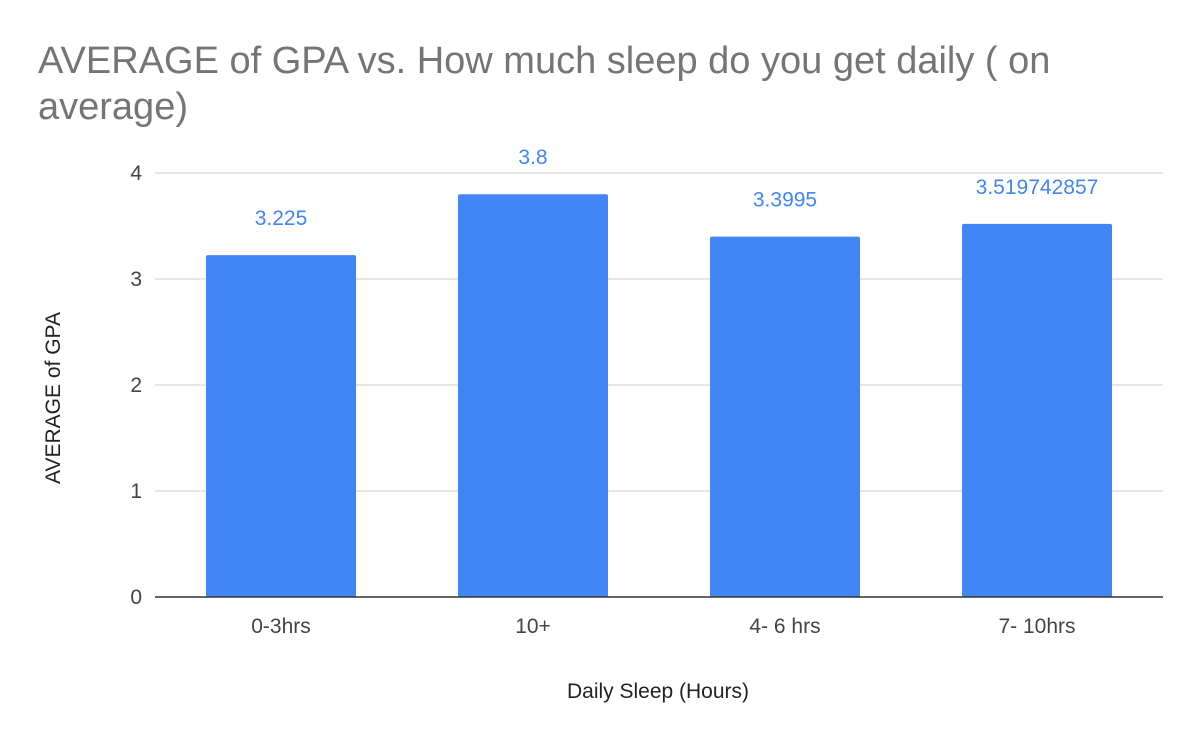  What do you see at coordinates (658, 691) in the screenshot?
I see `x-axis-title: Daily Sleep (Hours)` at bounding box center [658, 691].